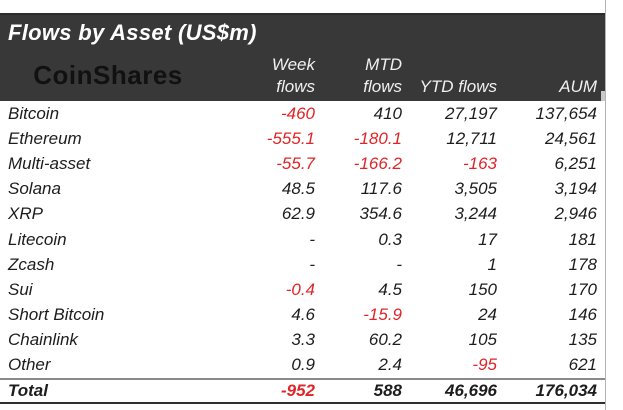 The width and height of the screenshot is (623, 410). Describe the element at coordinates (566, 391) in the screenshot. I see `value-cell: 176,034` at that location.